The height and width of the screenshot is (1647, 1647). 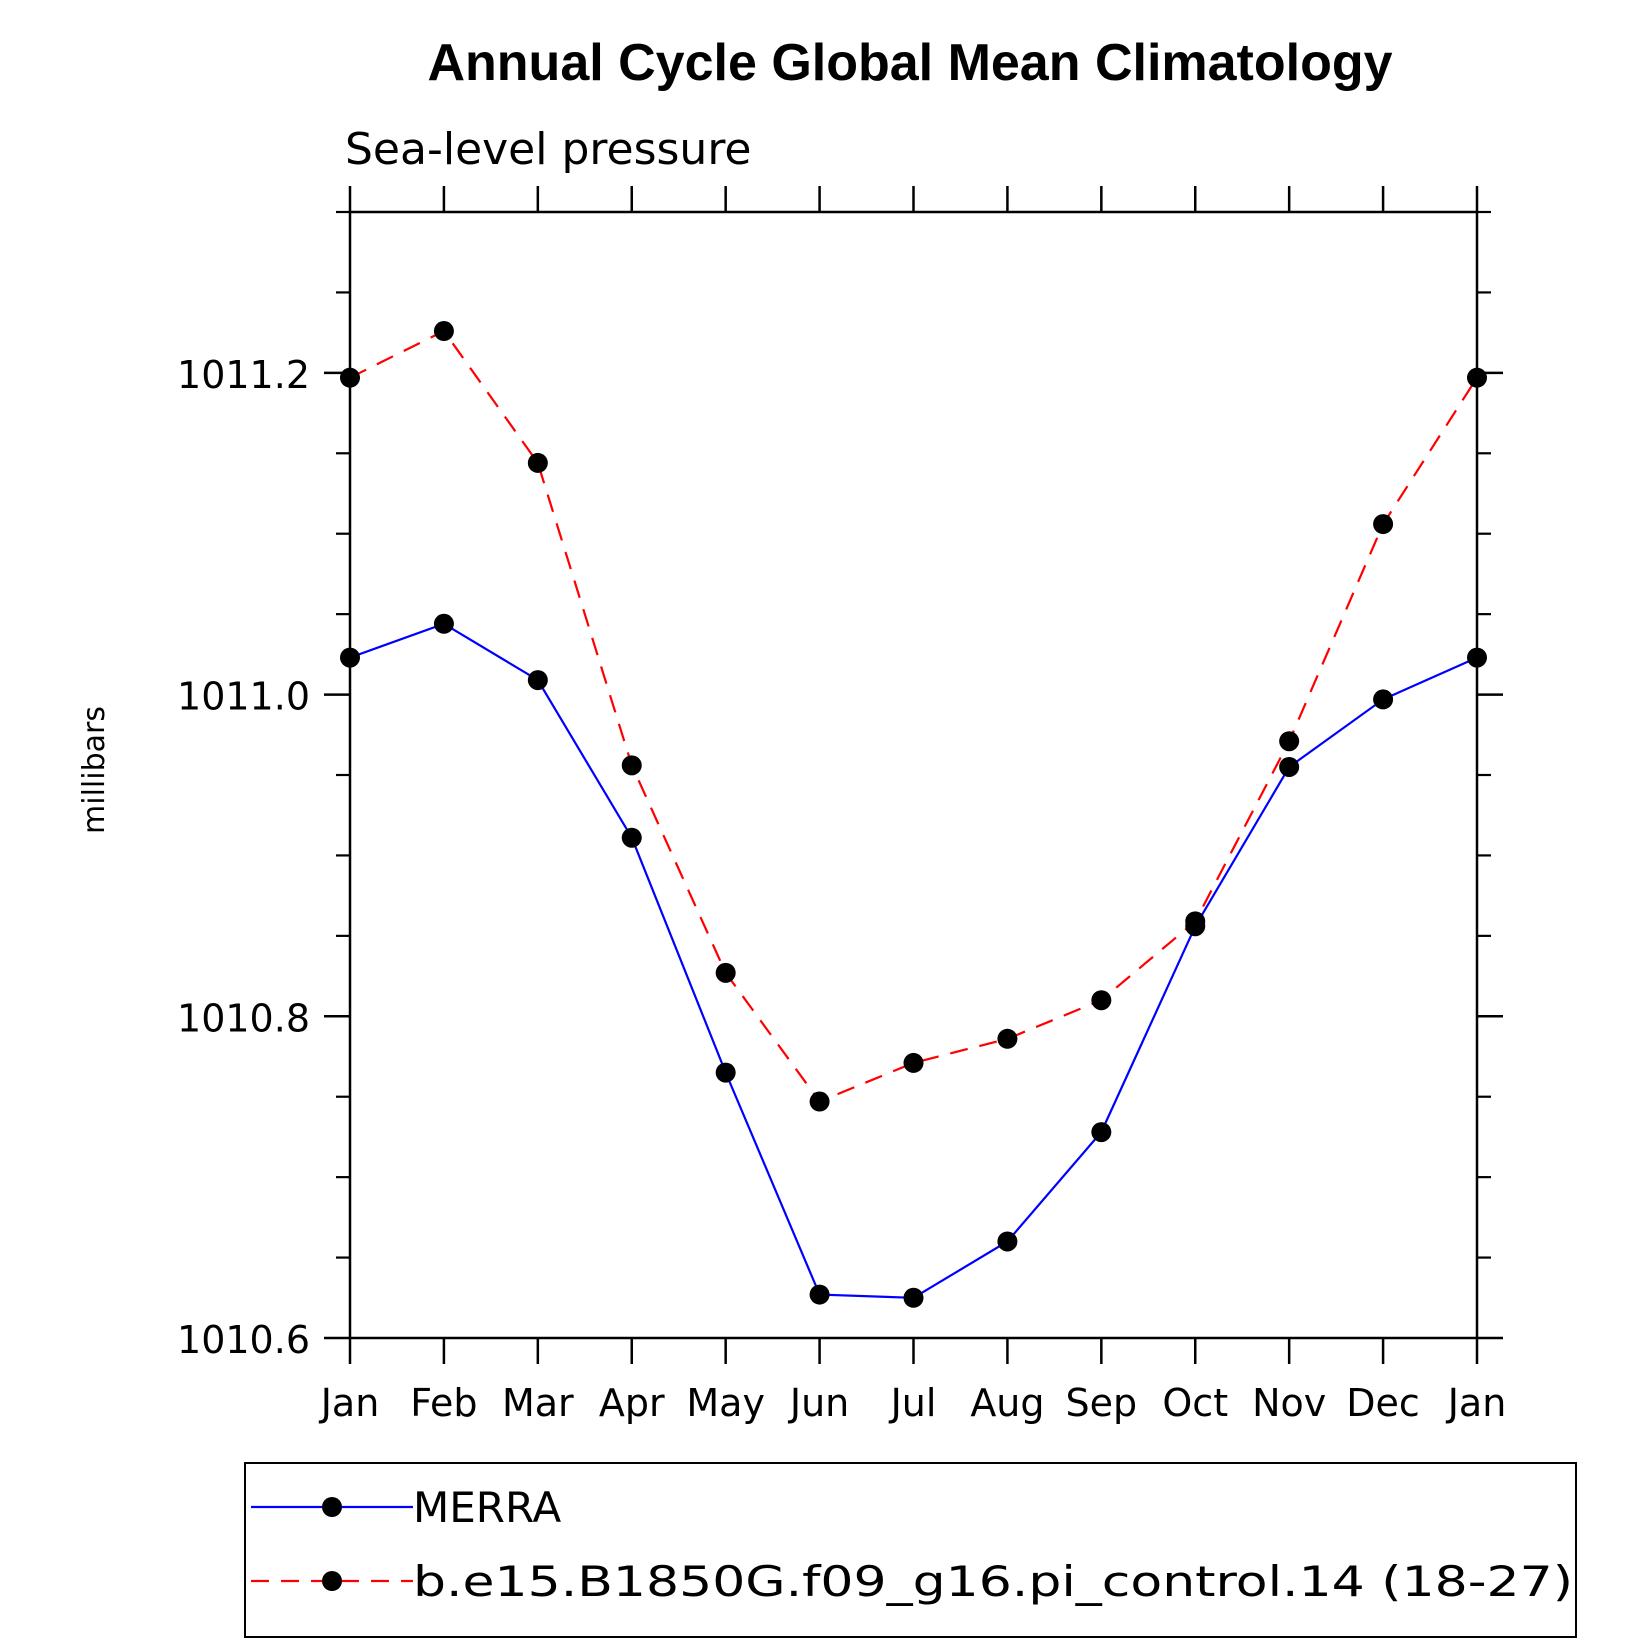 I want to click on x-tick-label: Mar, so click(x=538, y=1403).